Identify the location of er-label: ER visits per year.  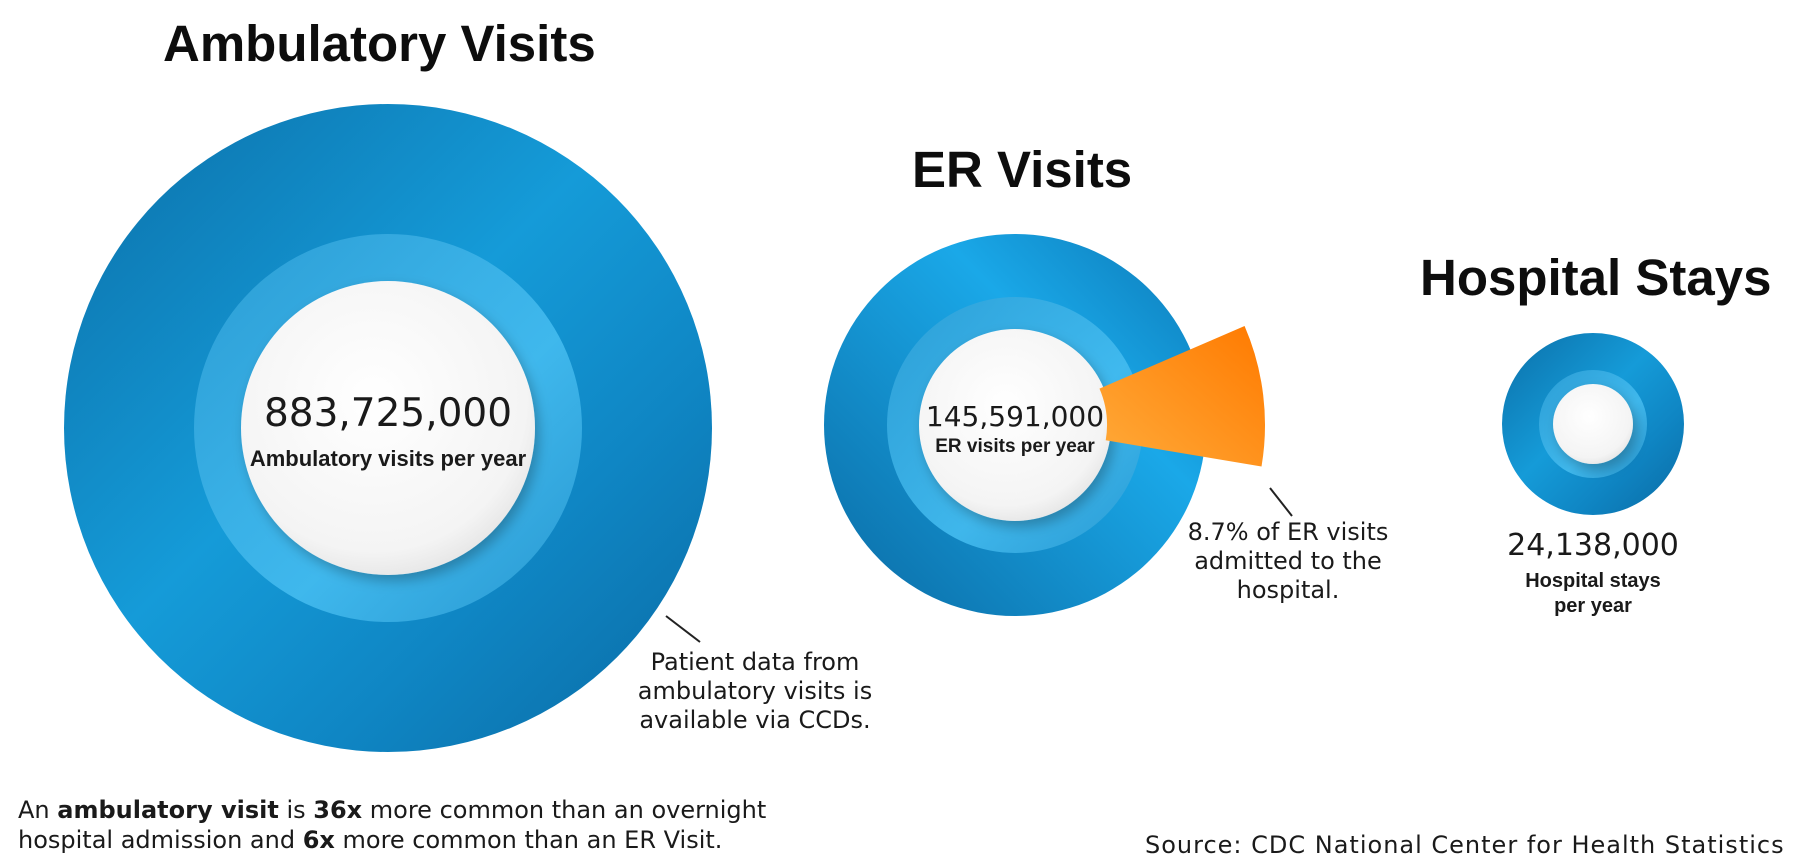
(1015, 446).